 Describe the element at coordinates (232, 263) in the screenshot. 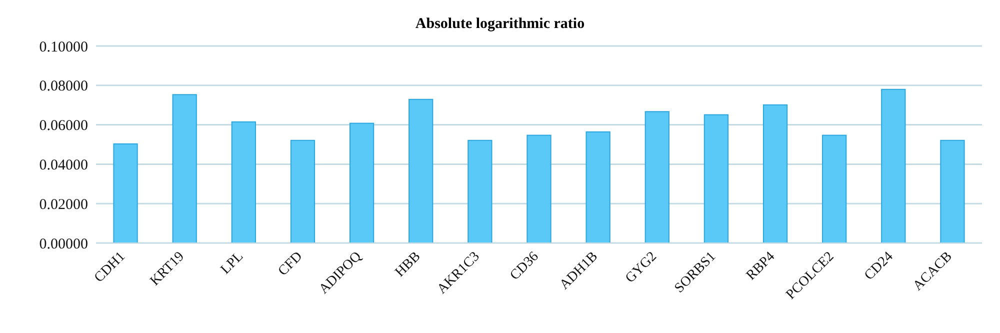

I see `x-tick-label: LPL` at that location.